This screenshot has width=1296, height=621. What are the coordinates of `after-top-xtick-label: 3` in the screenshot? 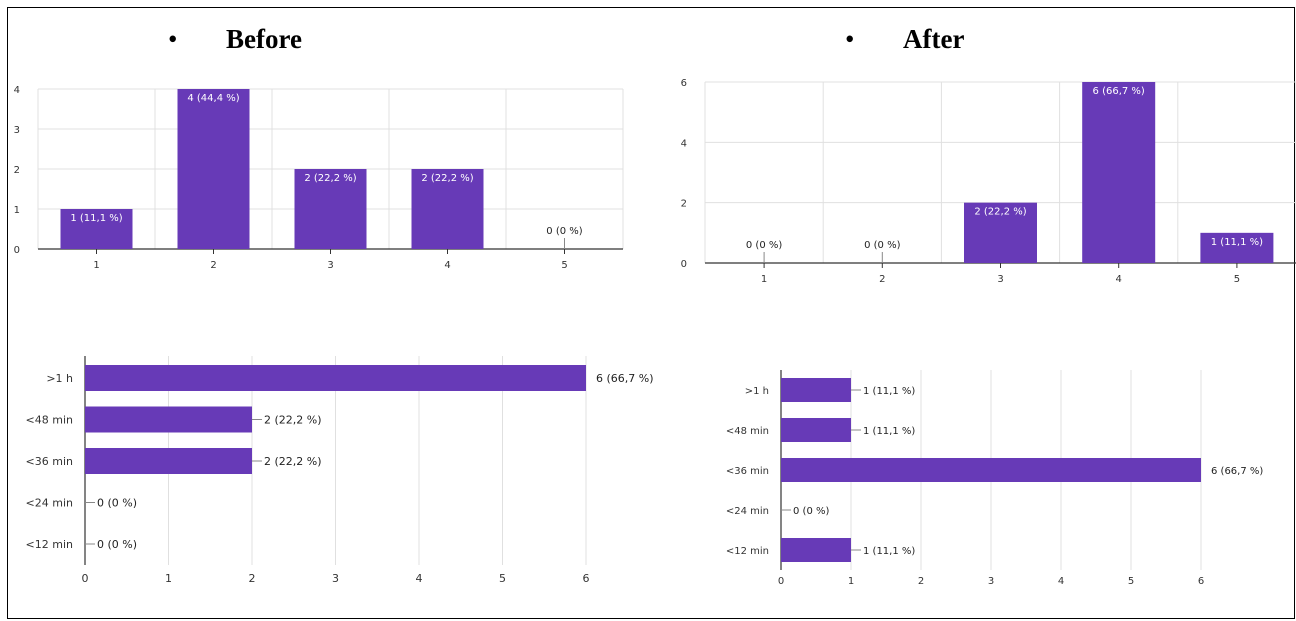 It's located at (1000, 279).